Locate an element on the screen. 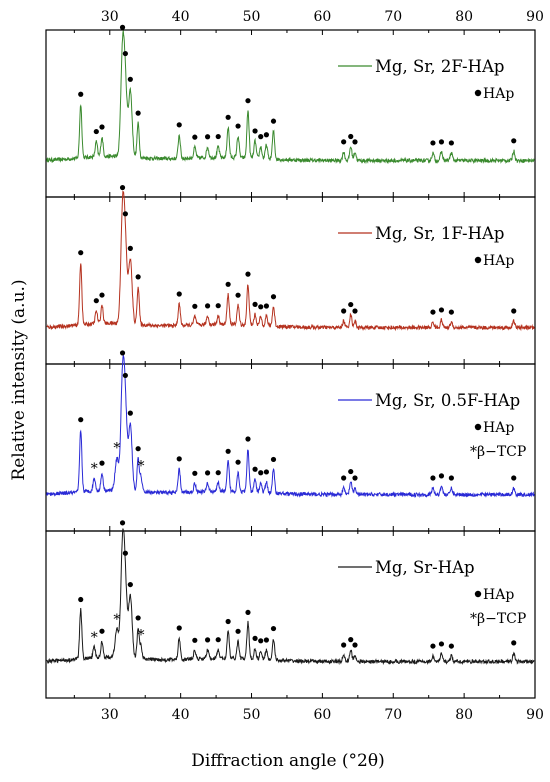 The width and height of the screenshot is (550, 782). x-tick-label-bottom: 40 is located at coordinates (181, 715).